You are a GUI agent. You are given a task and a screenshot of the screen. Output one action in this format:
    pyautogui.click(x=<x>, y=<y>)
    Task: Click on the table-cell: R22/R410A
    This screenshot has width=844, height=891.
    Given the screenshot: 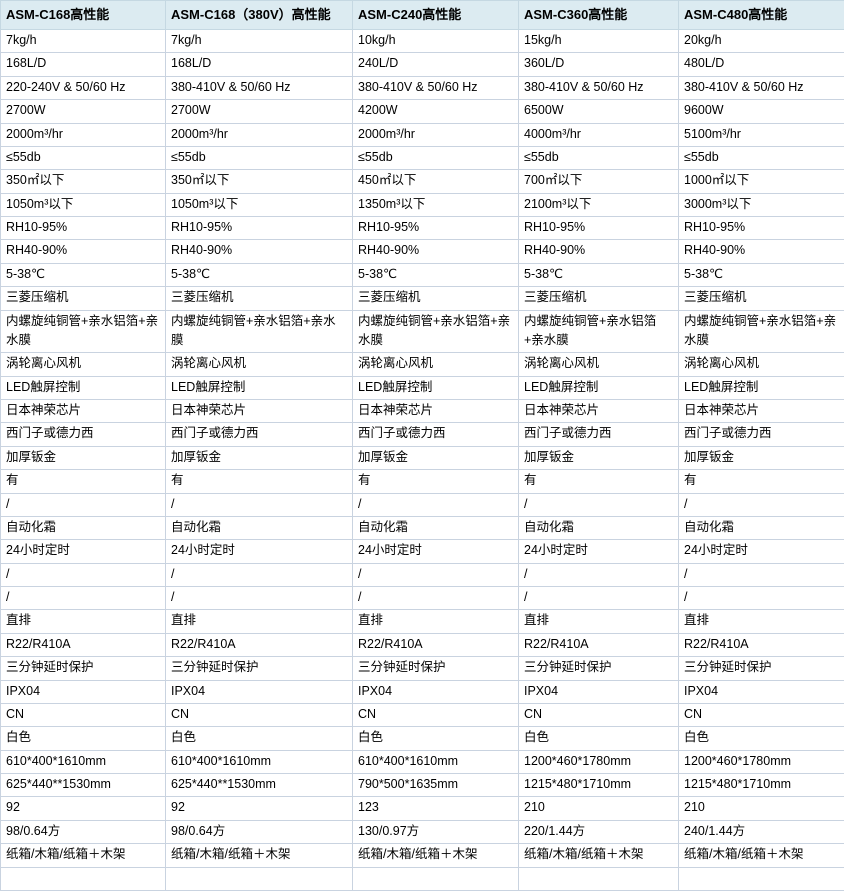 What is the action you would take?
    pyautogui.click(x=436, y=644)
    